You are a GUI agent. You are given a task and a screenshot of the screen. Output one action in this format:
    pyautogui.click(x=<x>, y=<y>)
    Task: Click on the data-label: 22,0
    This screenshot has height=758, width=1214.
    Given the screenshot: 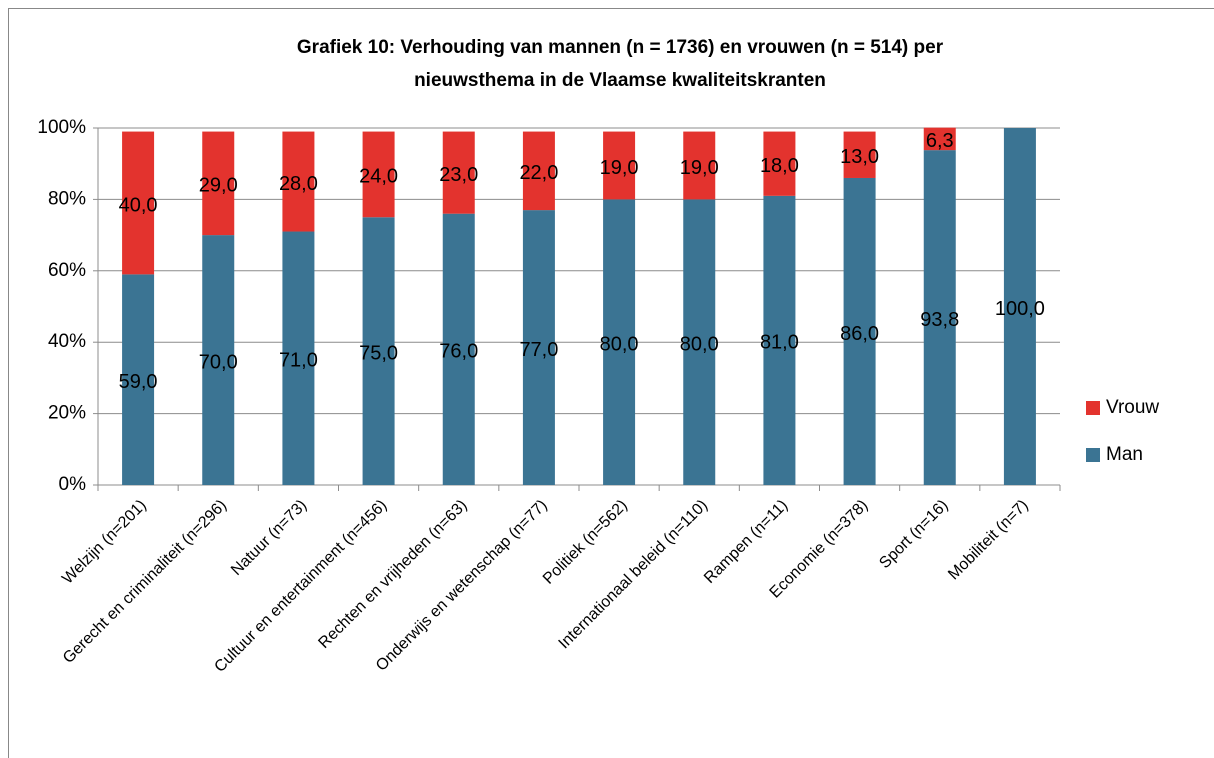 What is the action you would take?
    pyautogui.click(x=538, y=173)
    